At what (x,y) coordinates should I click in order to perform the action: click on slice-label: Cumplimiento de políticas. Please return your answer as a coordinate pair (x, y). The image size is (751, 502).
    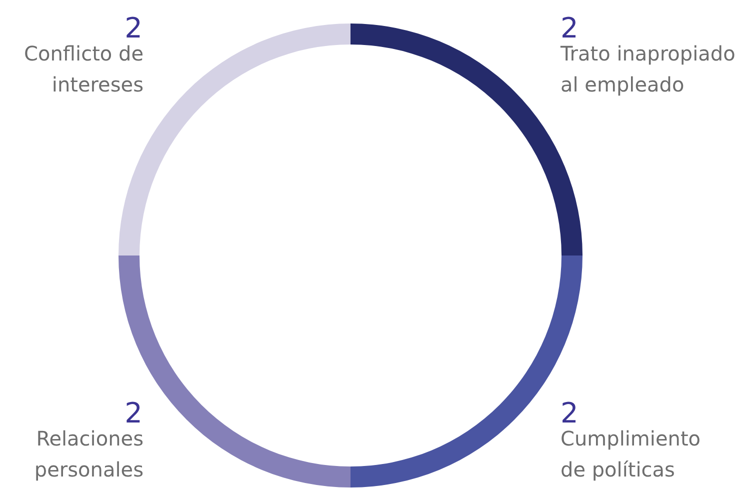
    Looking at the image, I should click on (630, 454).